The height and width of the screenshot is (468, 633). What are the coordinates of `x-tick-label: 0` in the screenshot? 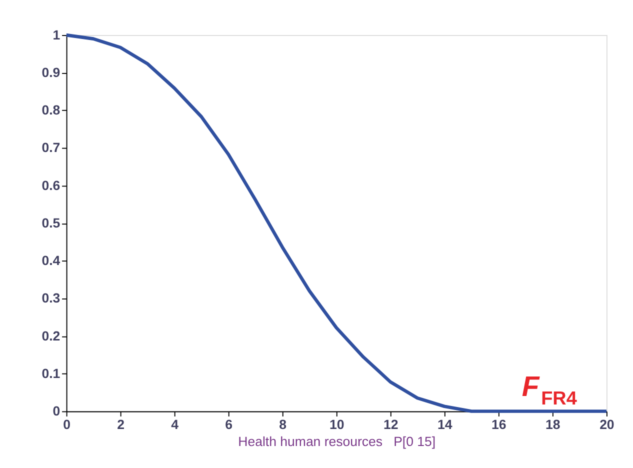 It's located at (66, 424).